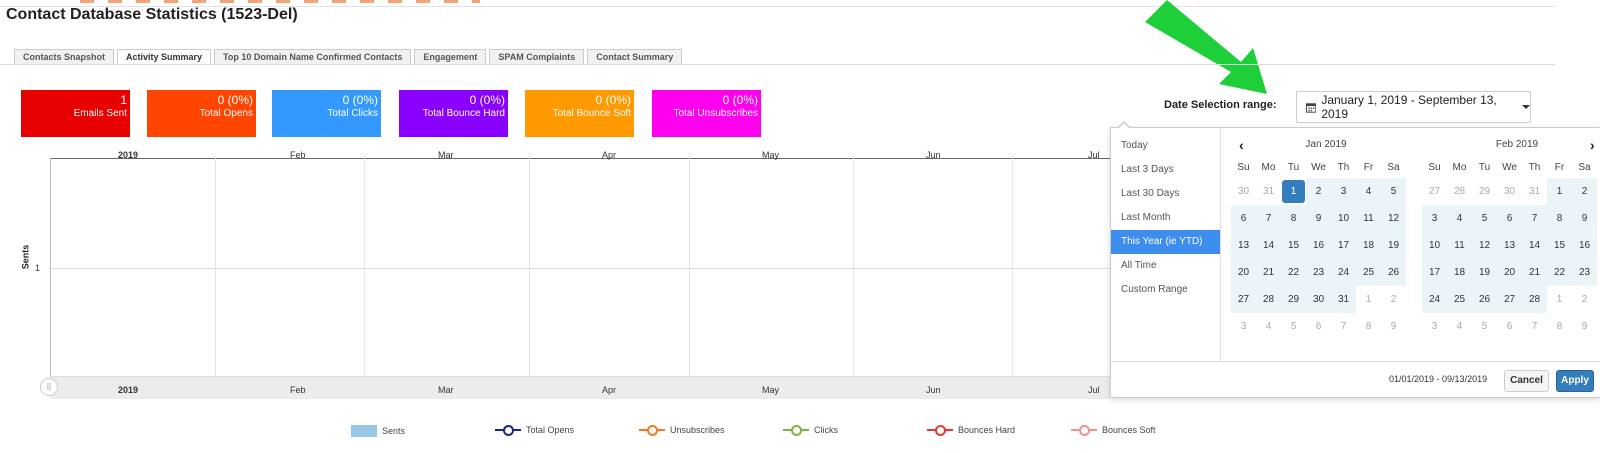  What do you see at coordinates (635, 56) in the screenshot?
I see `tab-contact-summary: Contact Summary` at bounding box center [635, 56].